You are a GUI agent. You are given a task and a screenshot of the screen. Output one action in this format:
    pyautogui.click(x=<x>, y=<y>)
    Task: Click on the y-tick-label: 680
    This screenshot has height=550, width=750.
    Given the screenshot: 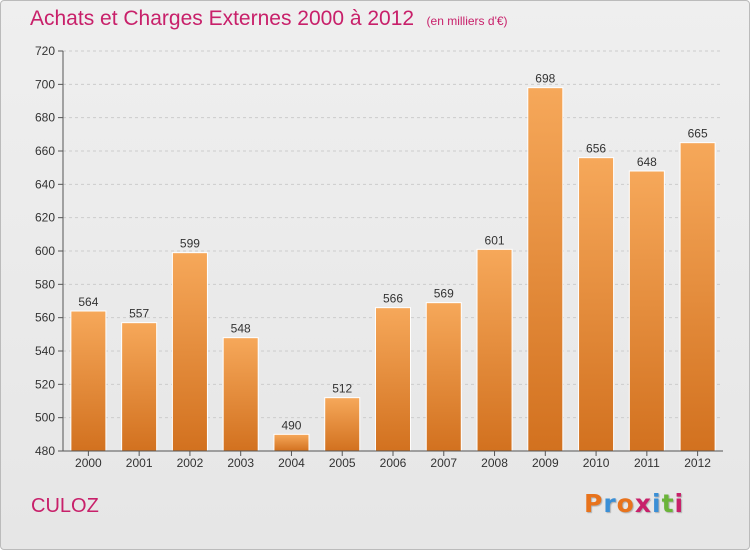 What is the action you would take?
    pyautogui.click(x=45, y=118)
    